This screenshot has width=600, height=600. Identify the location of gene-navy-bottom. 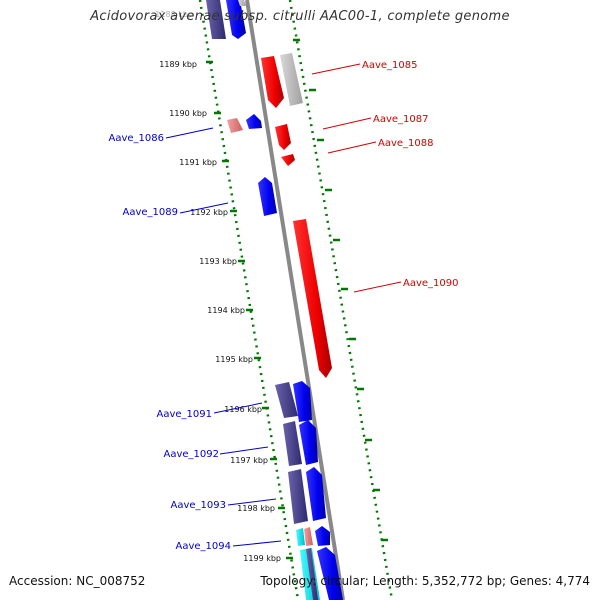
(312, 574).